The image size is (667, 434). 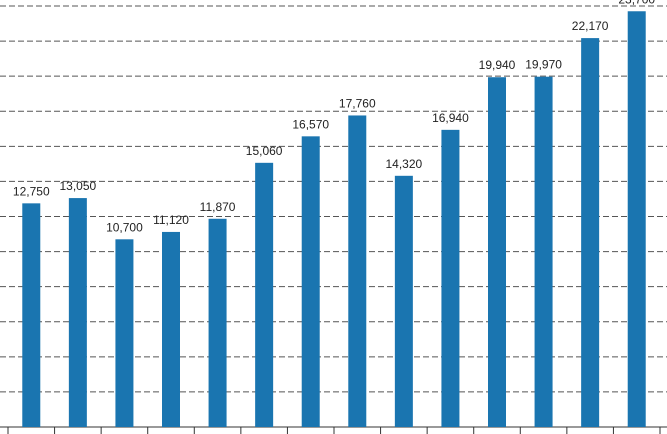 What do you see at coordinates (497, 65) in the screenshot?
I see `value-label: 19,940` at bounding box center [497, 65].